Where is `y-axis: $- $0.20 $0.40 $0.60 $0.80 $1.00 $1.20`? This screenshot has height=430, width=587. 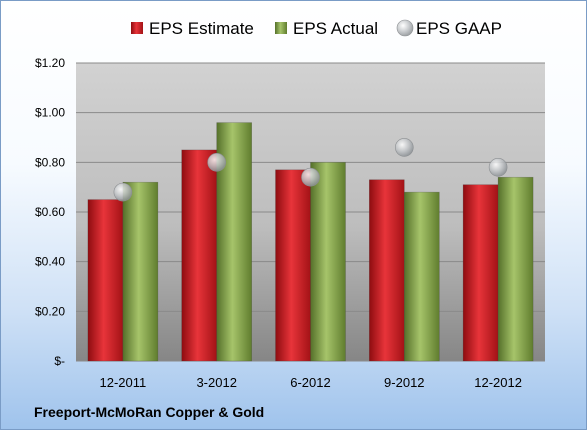 y-axis: $- $0.20 $0.40 $0.60 $0.80 $1.00 $1.20 is located at coordinates (50, 212).